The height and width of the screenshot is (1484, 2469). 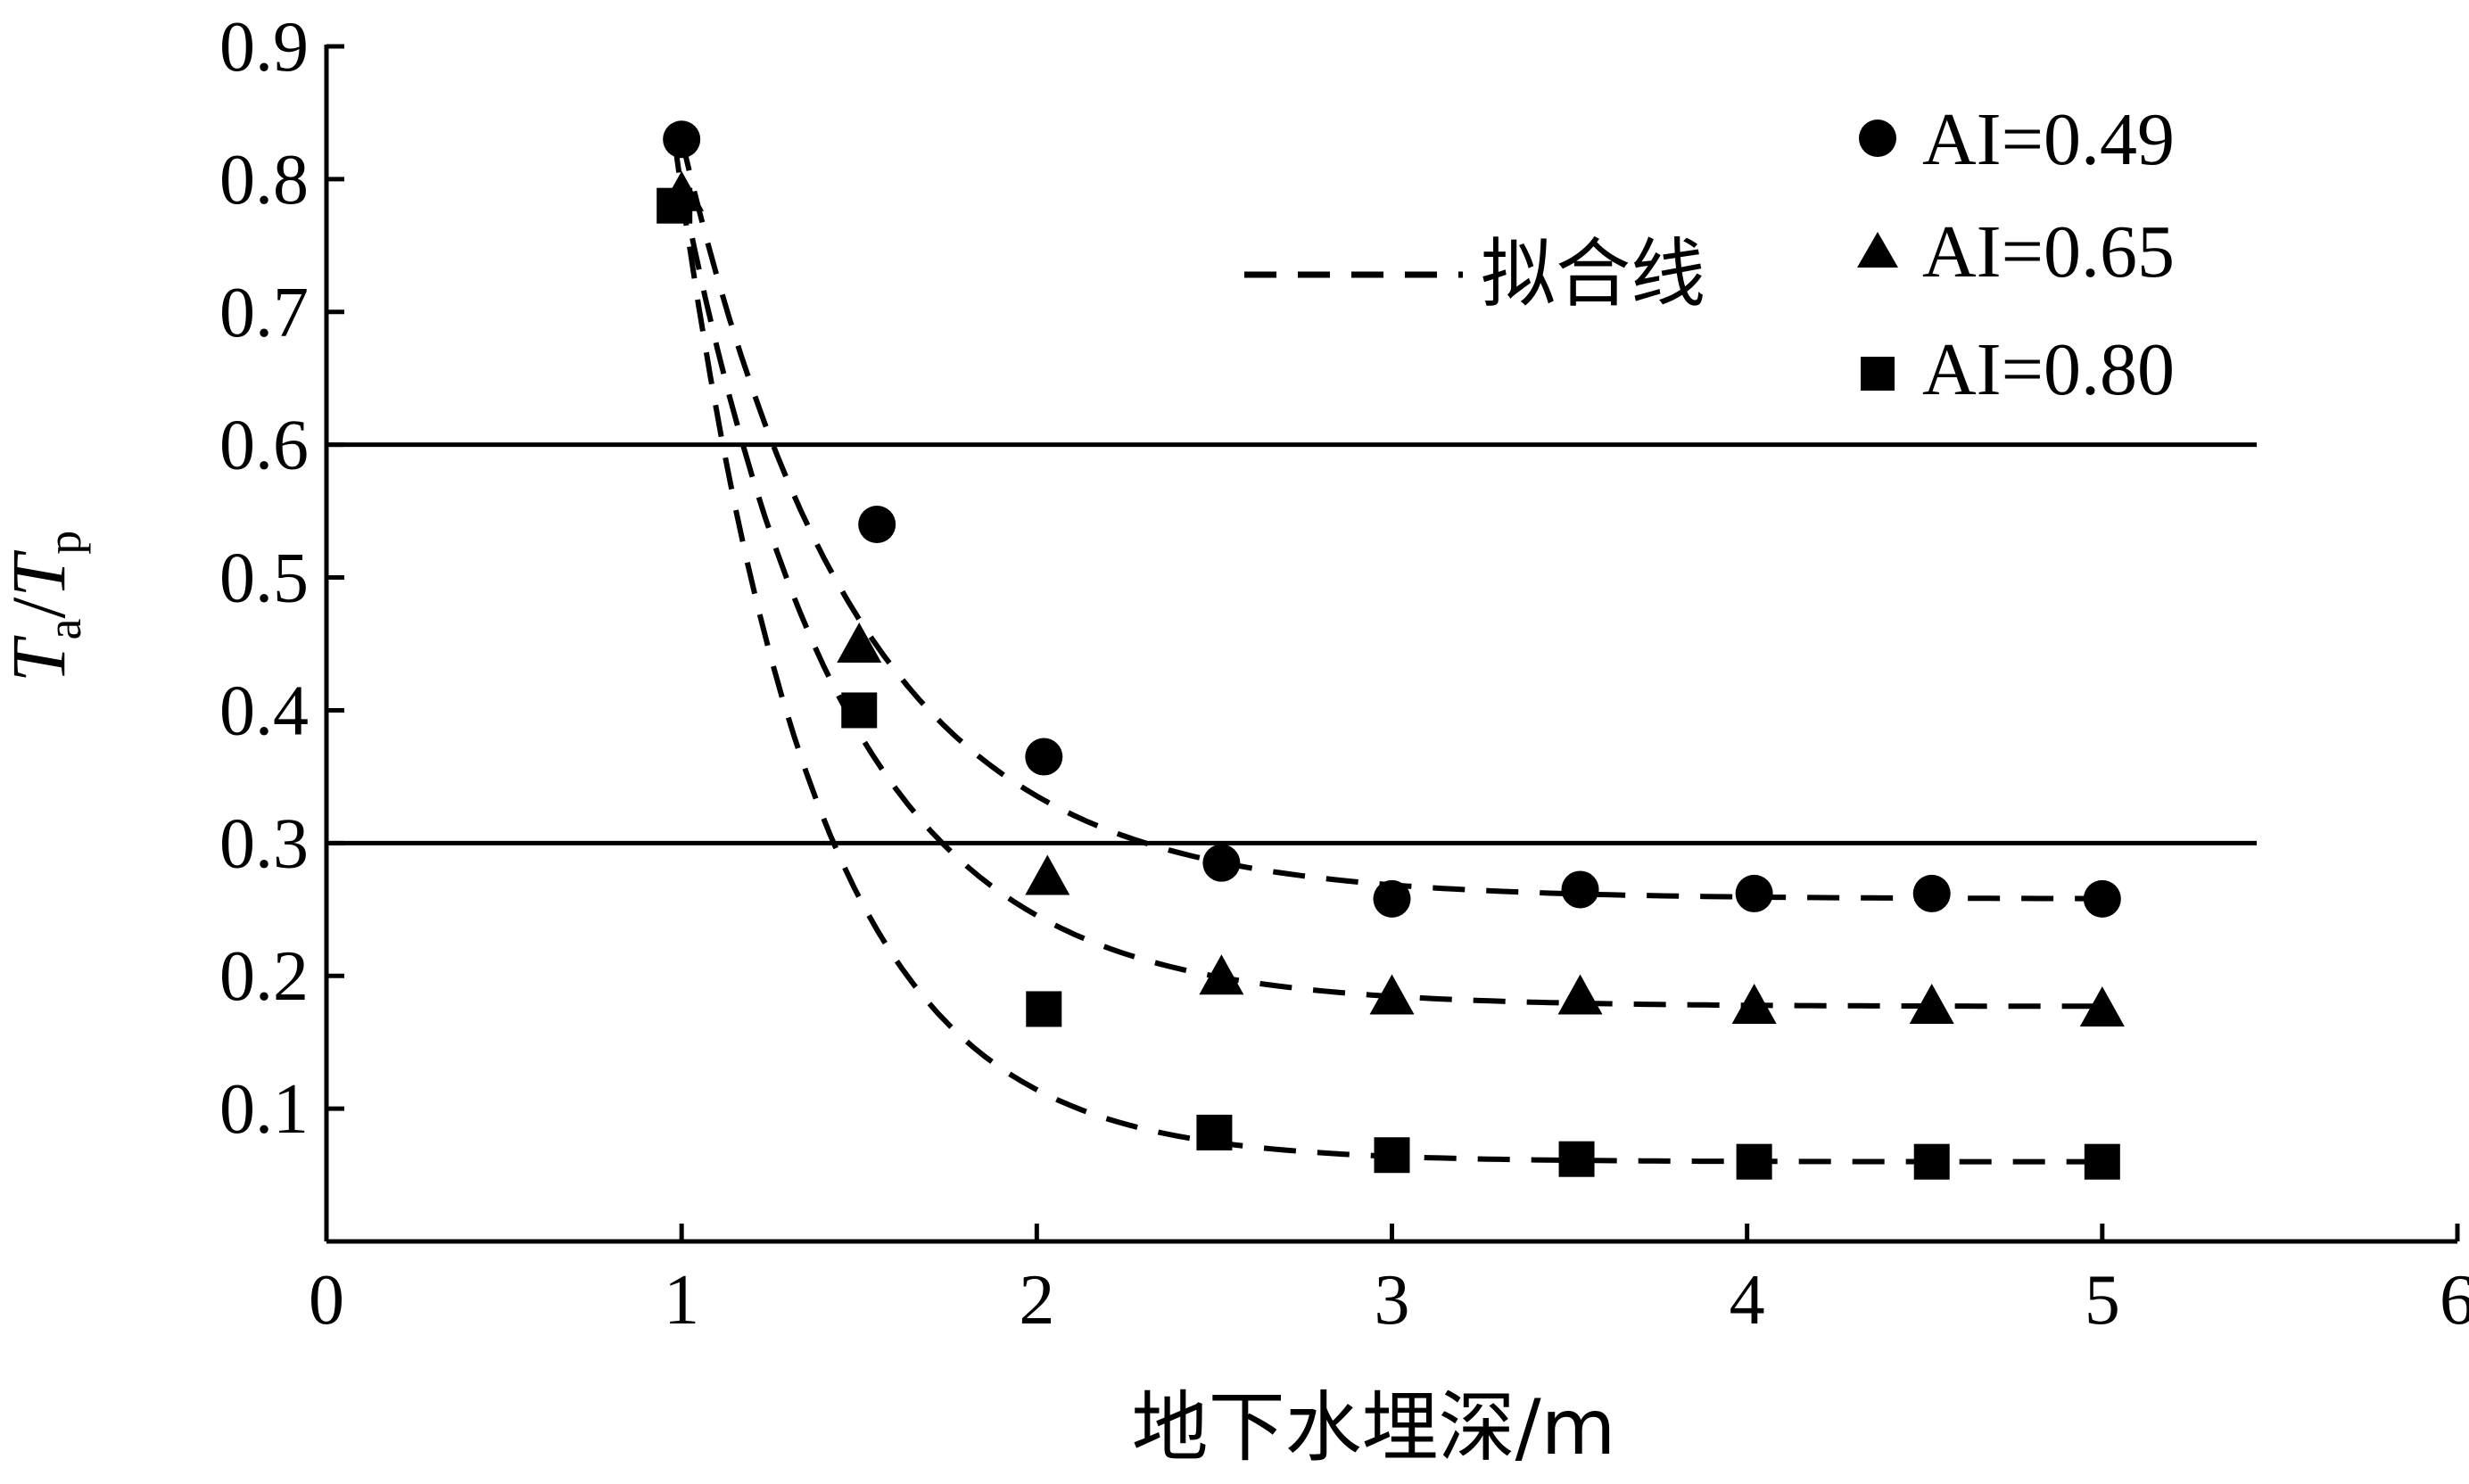 I want to click on y-tick-label: 0.4, so click(x=264, y=711).